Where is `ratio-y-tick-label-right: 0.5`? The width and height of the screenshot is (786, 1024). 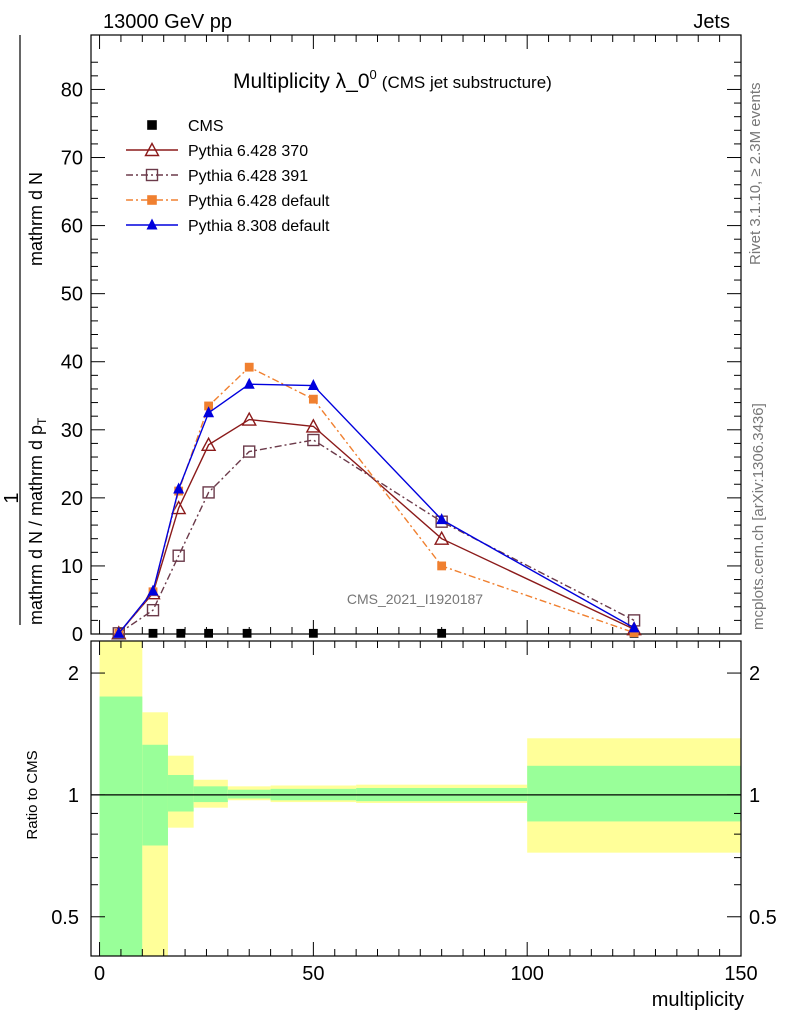
ratio-y-tick-label-right: 0.5 is located at coordinates (763, 918).